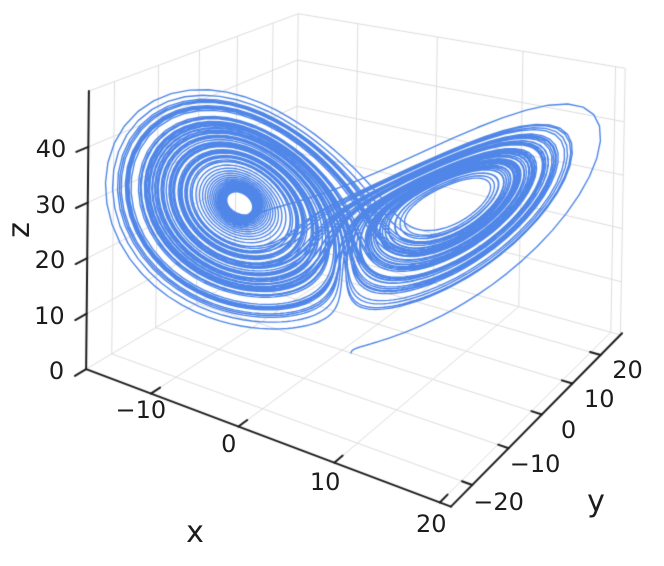  What do you see at coordinates (56, 371) in the screenshot?
I see `z-axis-tick-label: 0` at bounding box center [56, 371].